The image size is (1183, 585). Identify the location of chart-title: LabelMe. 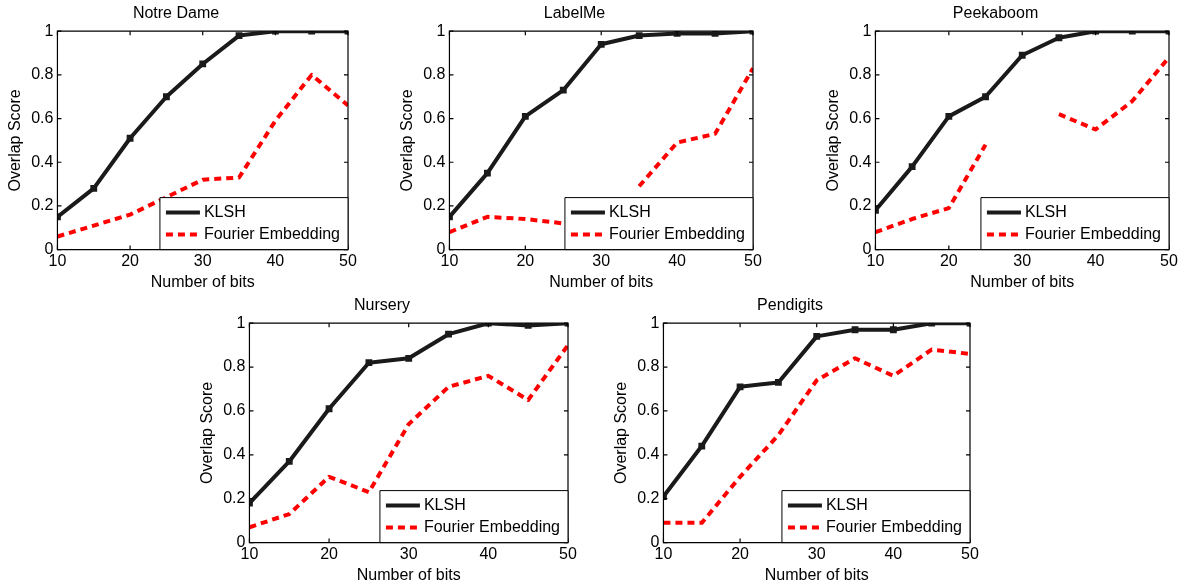
(574, 13).